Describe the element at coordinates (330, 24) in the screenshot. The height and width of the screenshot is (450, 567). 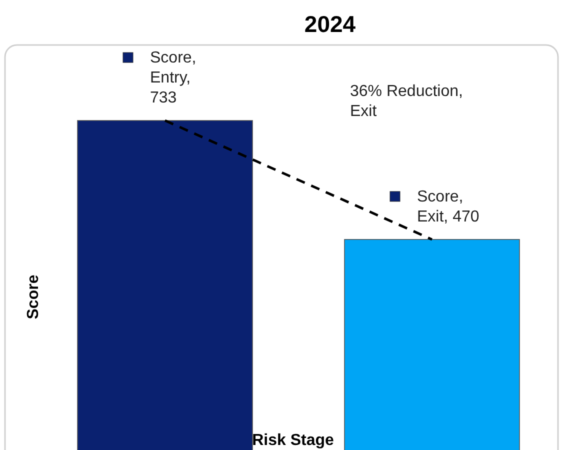
I see `chart-title: 2024` at that location.